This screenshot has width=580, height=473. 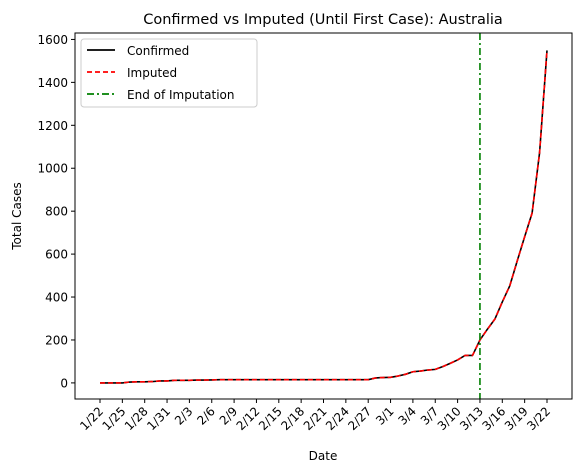 I want to click on y-tick-label: 1600, so click(x=52, y=40).